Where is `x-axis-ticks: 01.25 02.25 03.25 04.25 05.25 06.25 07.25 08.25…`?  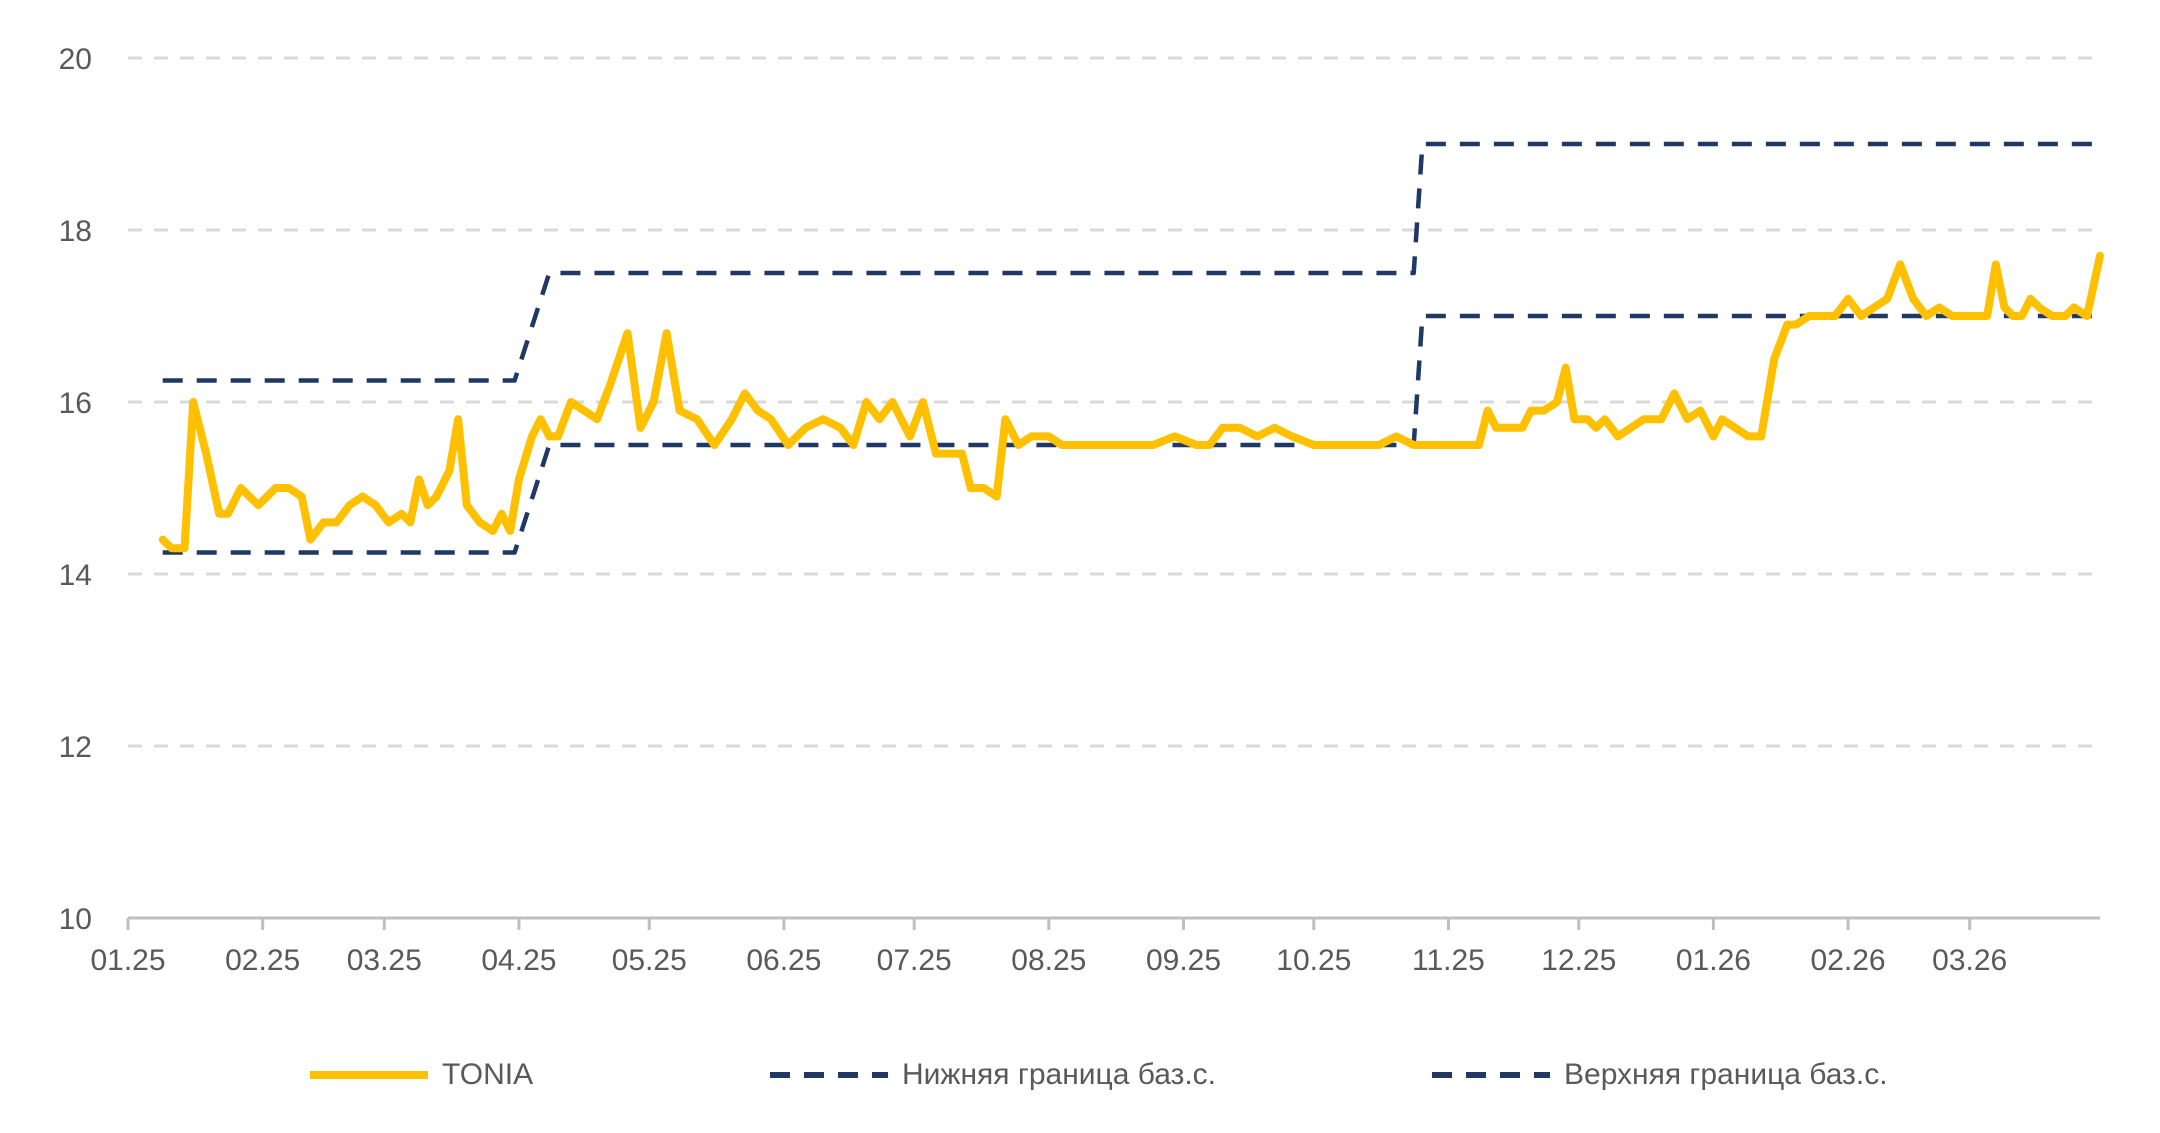
x-axis-ticks: 01.25 02.25 03.25 04.25 05.25 06.25 07.25 08.25… is located at coordinates (1048, 947).